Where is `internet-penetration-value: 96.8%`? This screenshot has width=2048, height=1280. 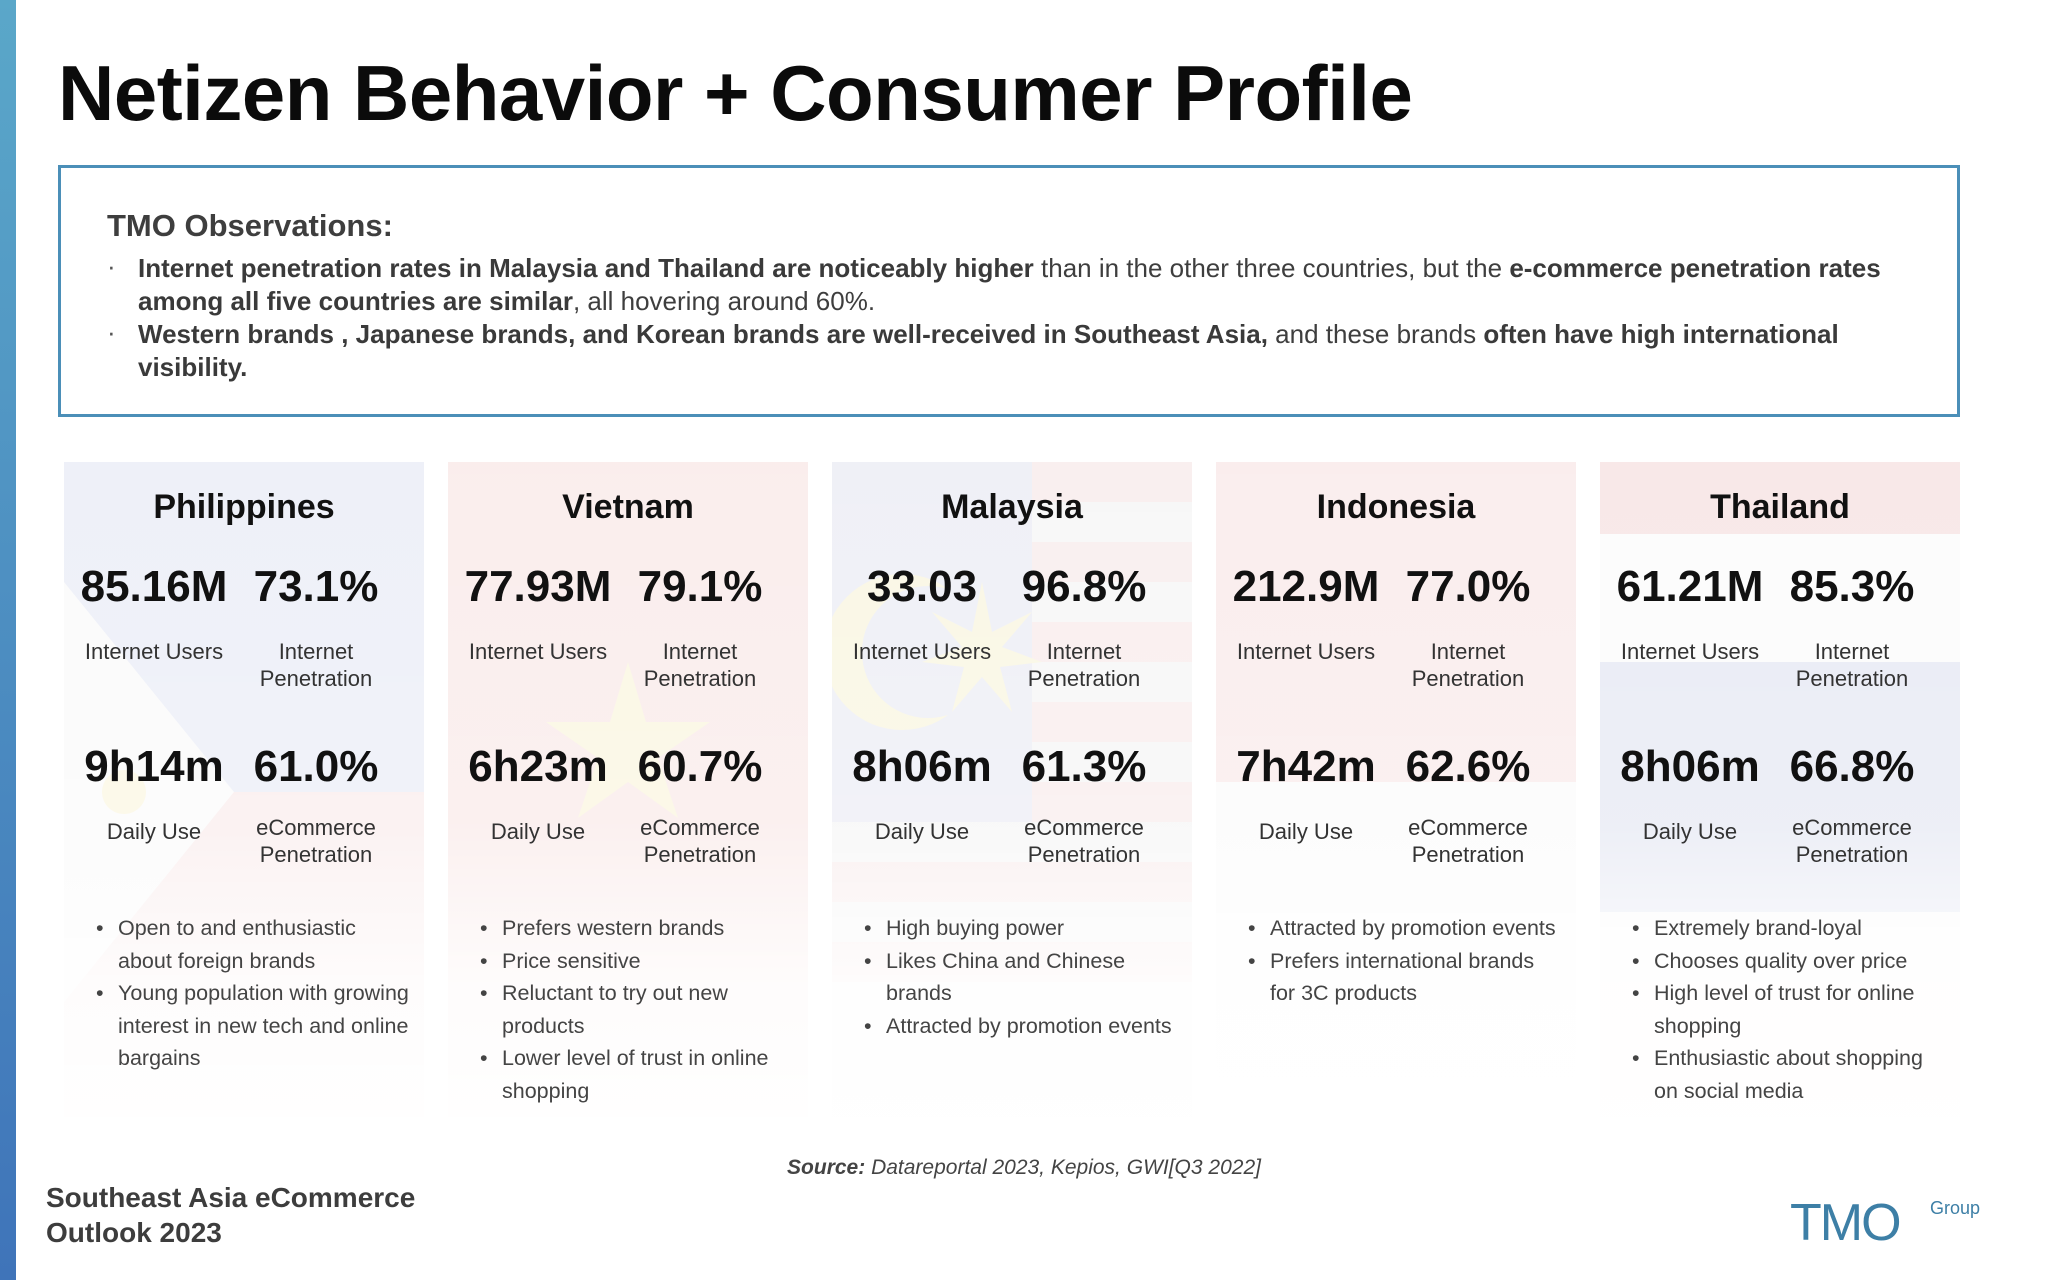 internet-penetration-value: 96.8% is located at coordinates (1084, 586).